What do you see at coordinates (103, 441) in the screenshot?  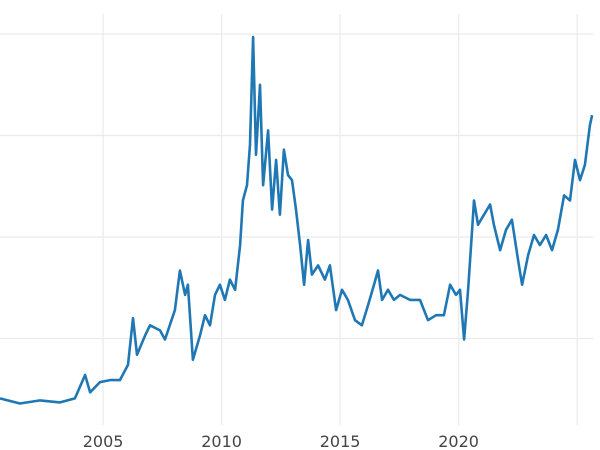 I see `x-tick-label: 2005` at bounding box center [103, 441].